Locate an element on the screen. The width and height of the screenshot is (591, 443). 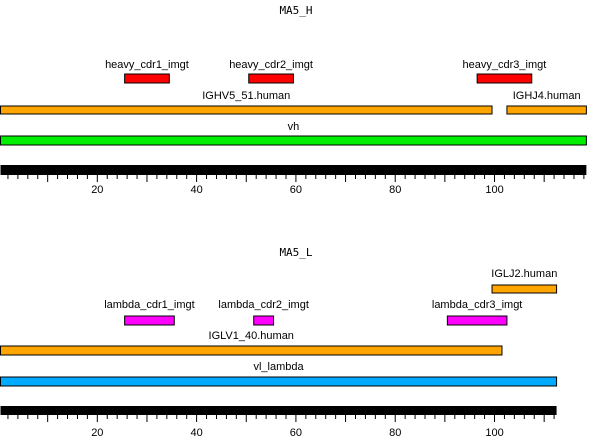
panel-title: MA5_H is located at coordinates (295, 10).